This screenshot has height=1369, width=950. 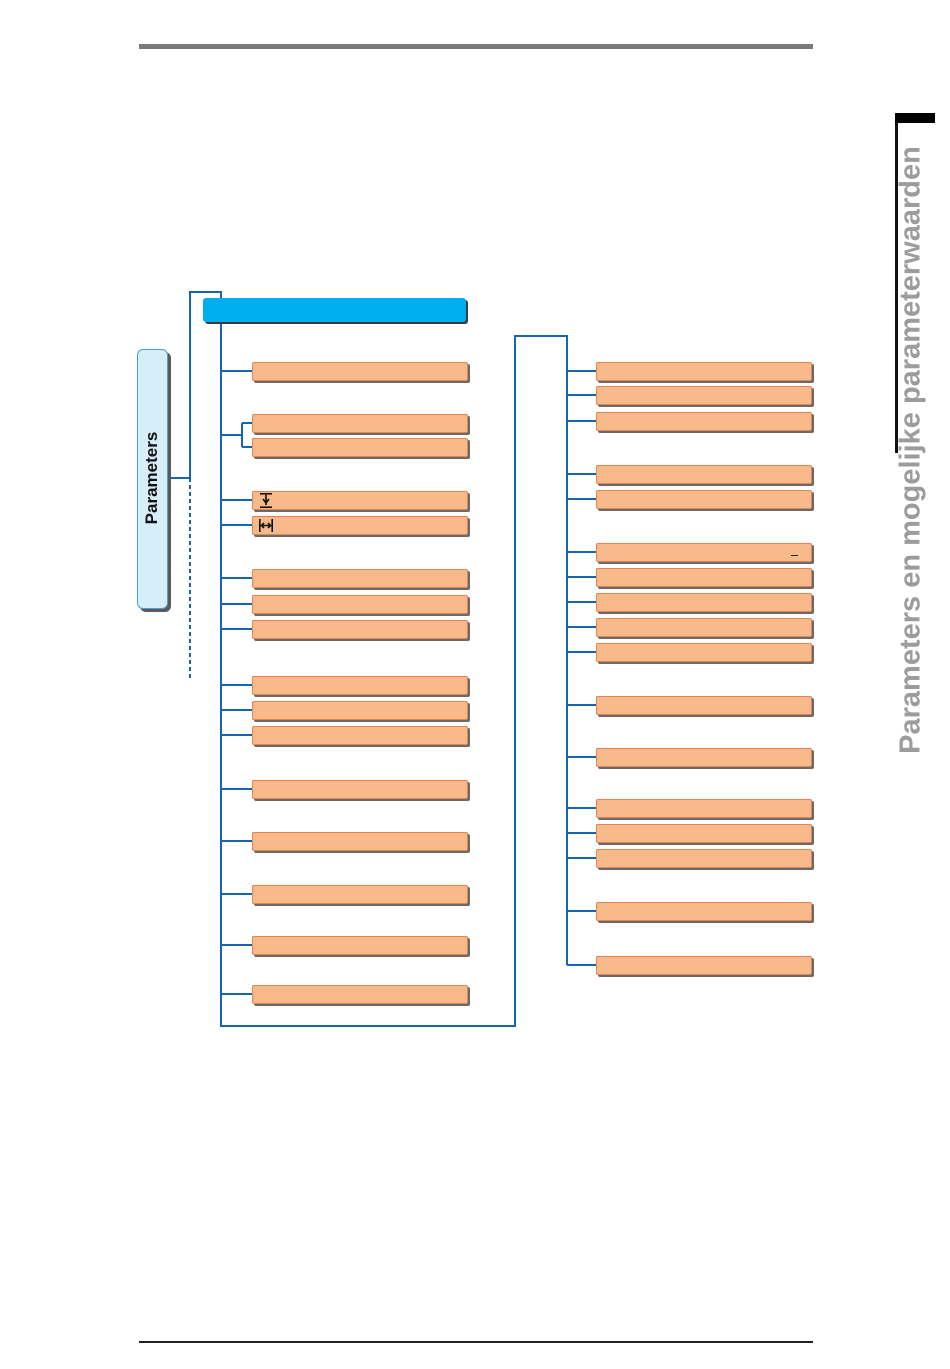 I want to click on chapter-tab-marker, so click(x=915, y=118).